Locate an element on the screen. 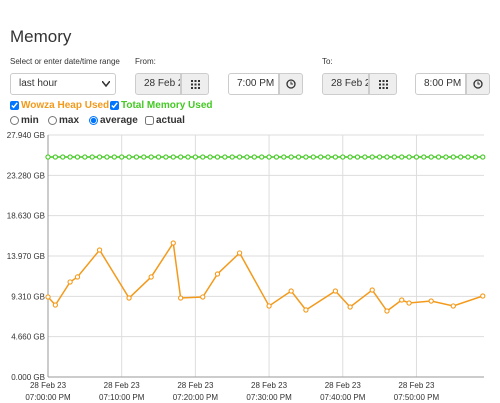  series-toggle: Wowza Heap Used is located at coordinates (59, 105).